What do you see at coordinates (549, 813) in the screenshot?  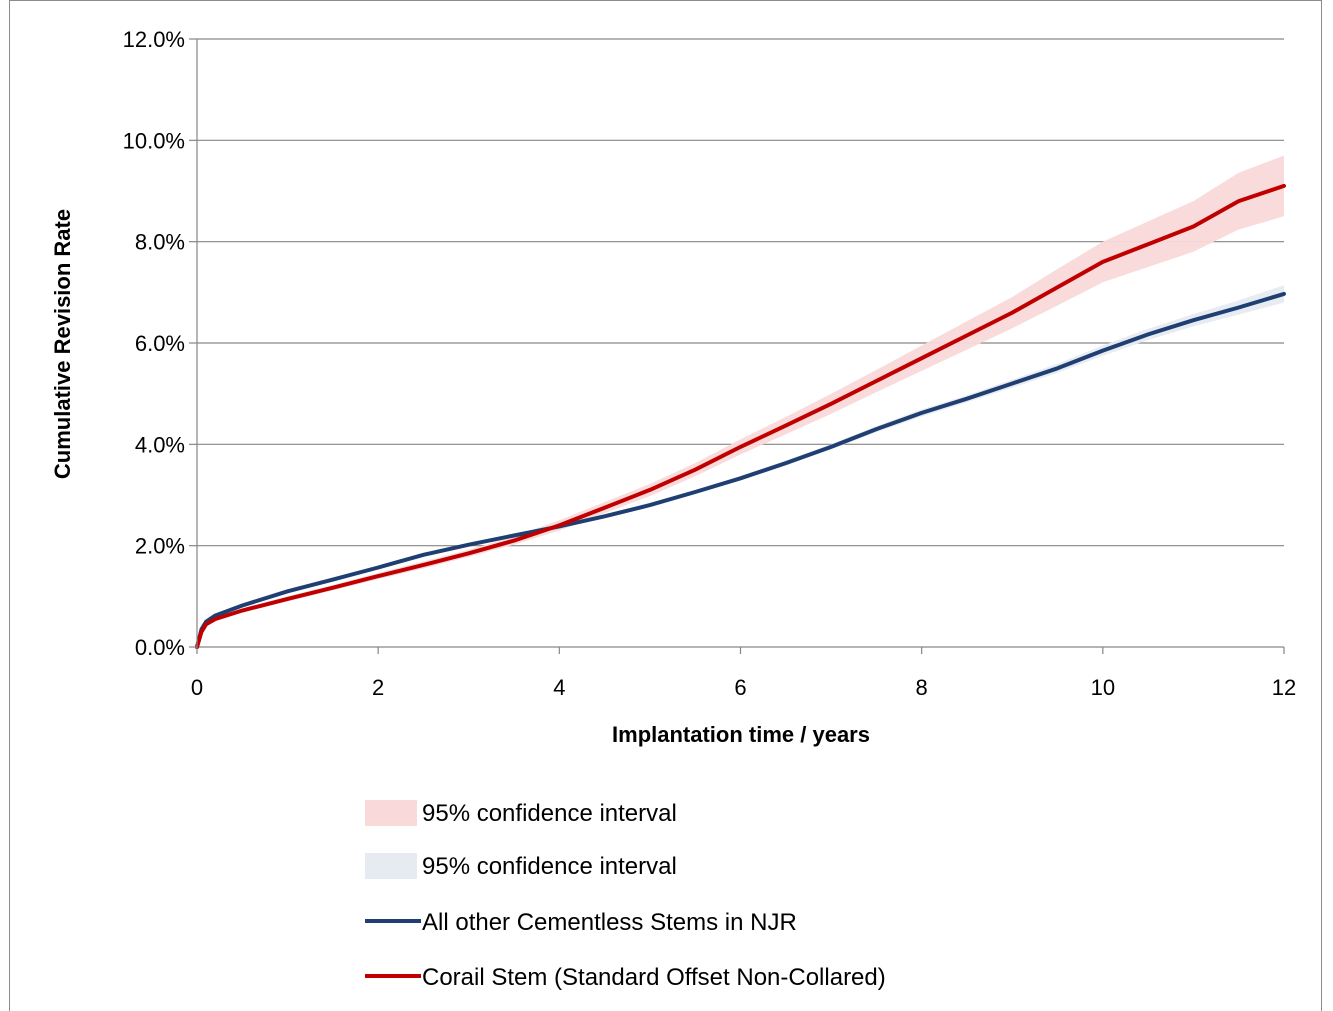 I see `legend-label-red-band: 95% confidence interval` at bounding box center [549, 813].